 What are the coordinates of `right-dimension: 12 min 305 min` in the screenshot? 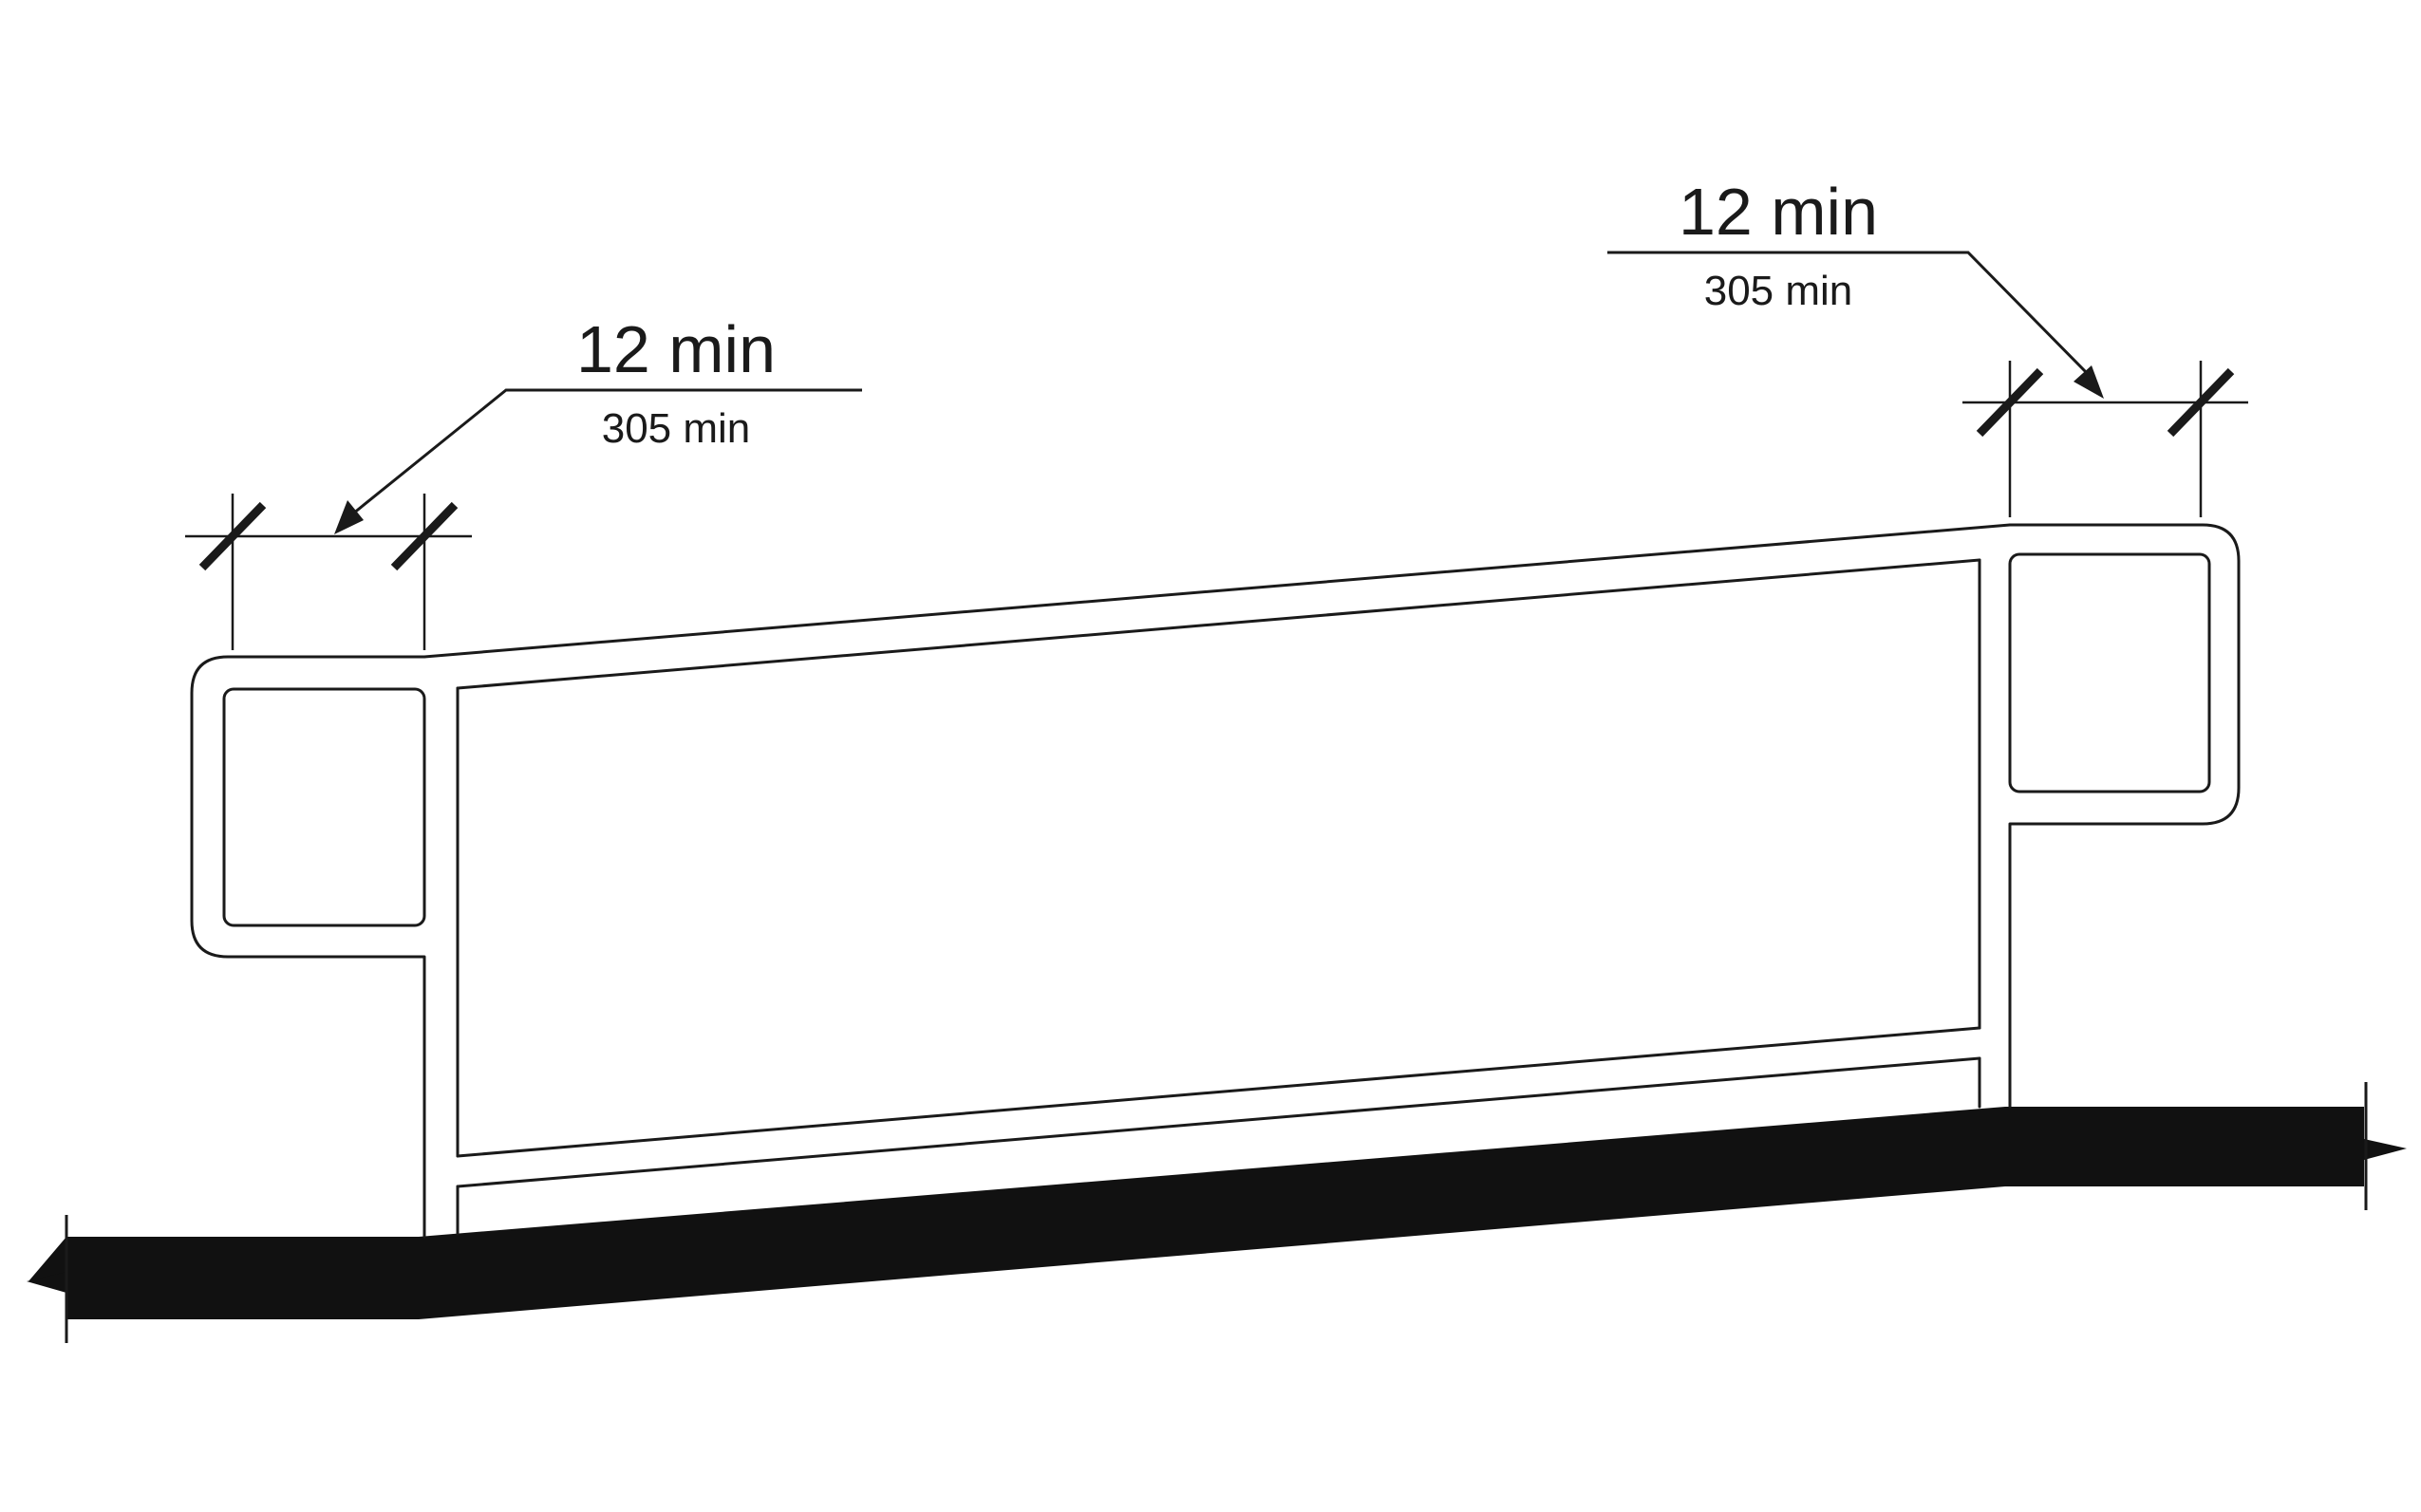 It's located at (1927, 346).